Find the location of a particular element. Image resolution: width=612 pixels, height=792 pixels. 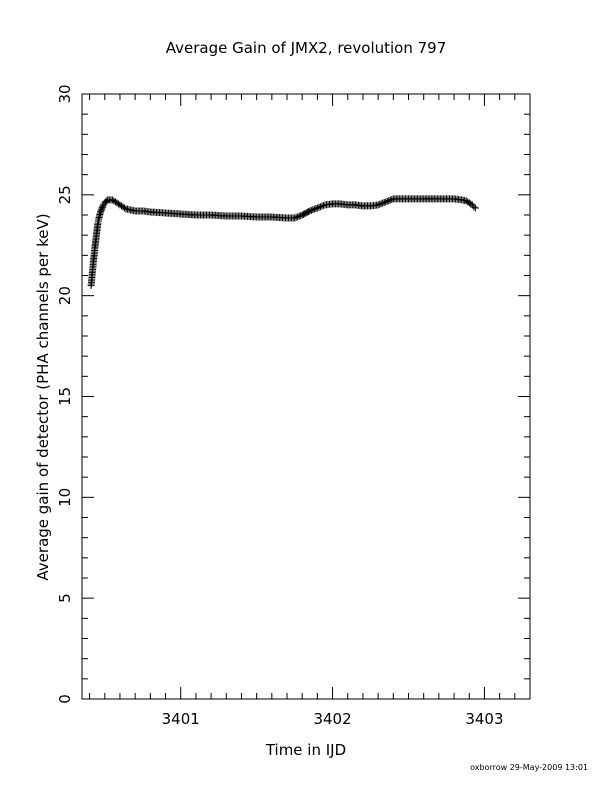

y-tick-label: 10 is located at coordinates (65, 497).